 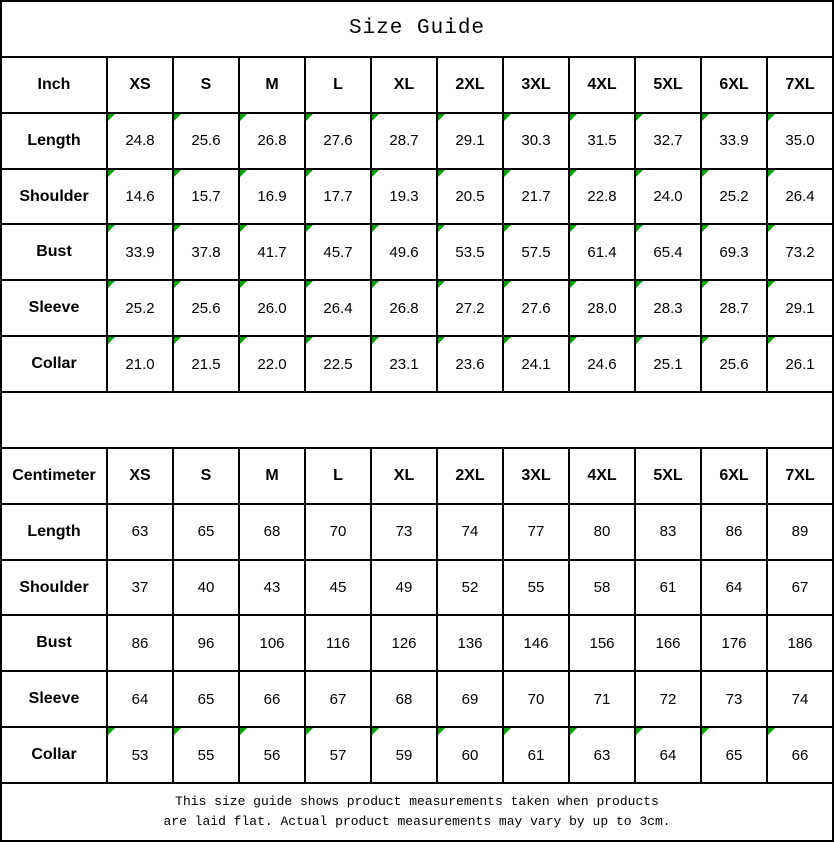 I want to click on size-value-cell: 26.4, so click(x=799, y=196).